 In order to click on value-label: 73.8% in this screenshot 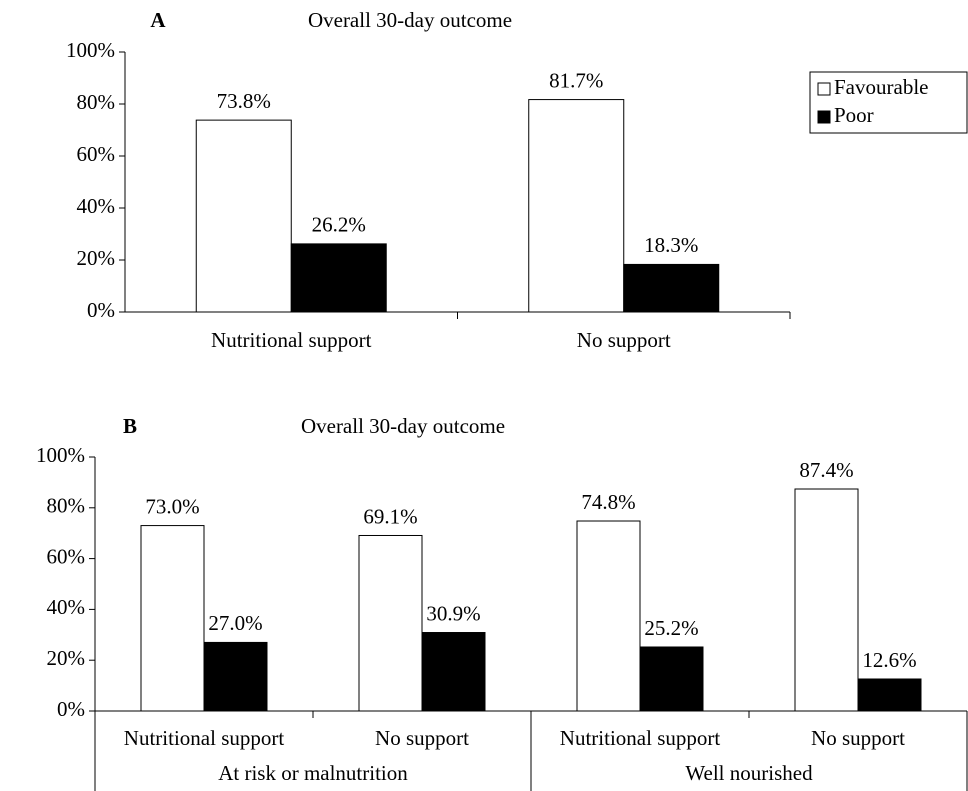, I will do `click(244, 101)`.